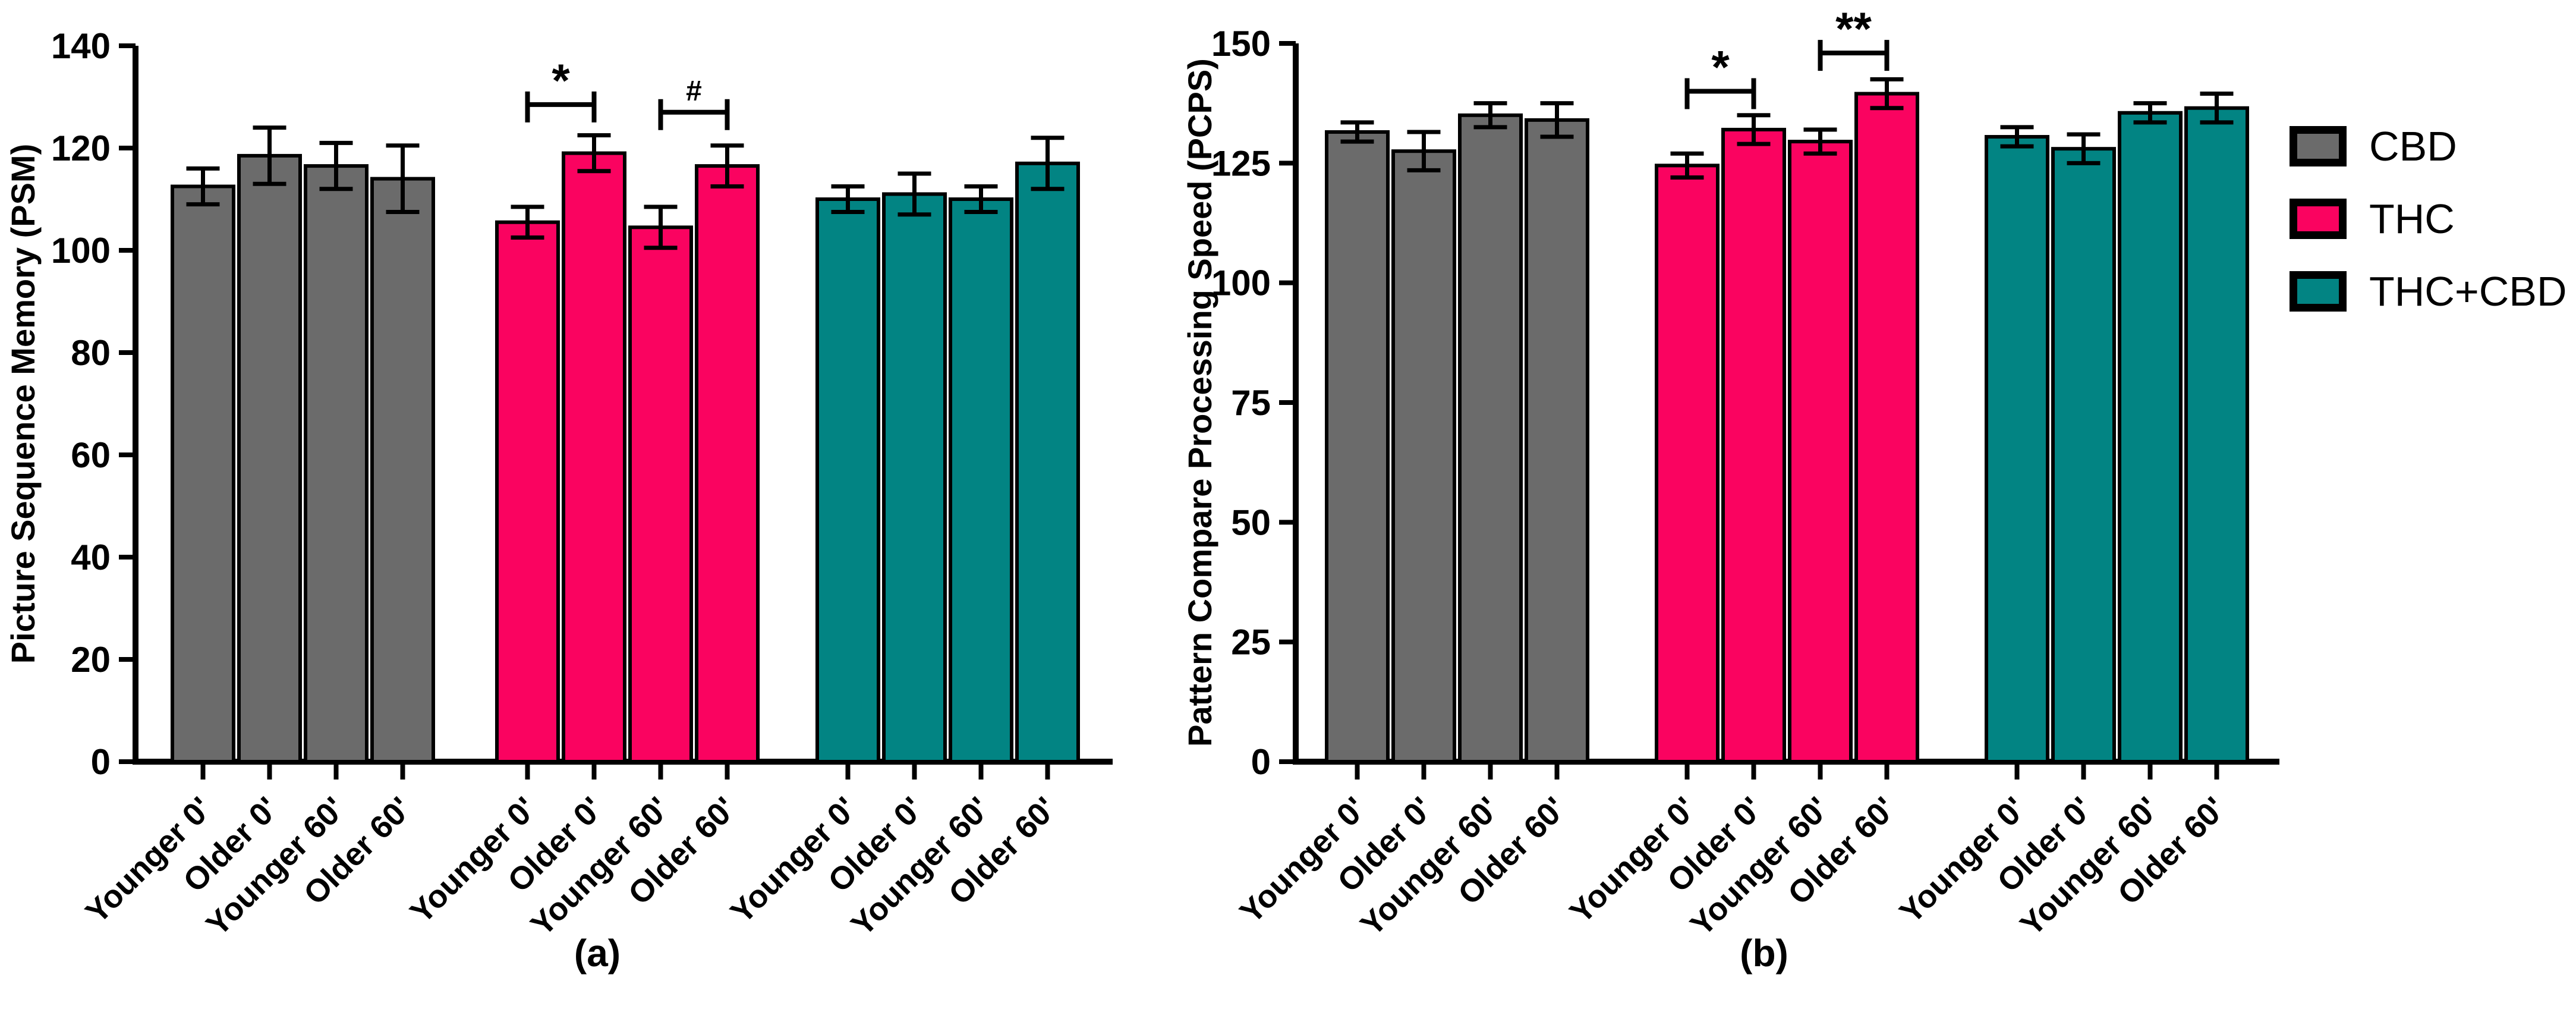 The width and height of the screenshot is (2576, 1012). What do you see at coordinates (1251, 522) in the screenshot?
I see `y-tick-label: 50` at bounding box center [1251, 522].